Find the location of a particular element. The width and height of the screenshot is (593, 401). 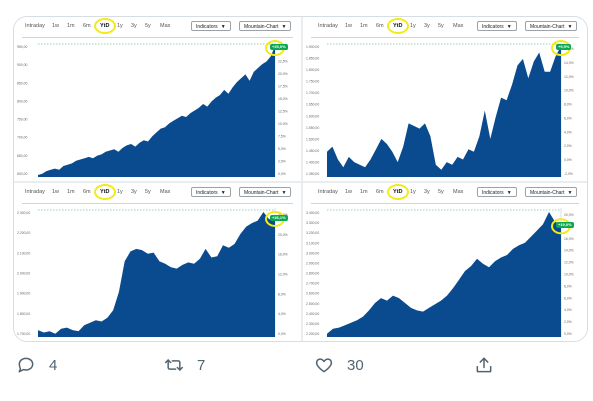

y-tick-label: 900,00 is located at coordinates (22, 65).